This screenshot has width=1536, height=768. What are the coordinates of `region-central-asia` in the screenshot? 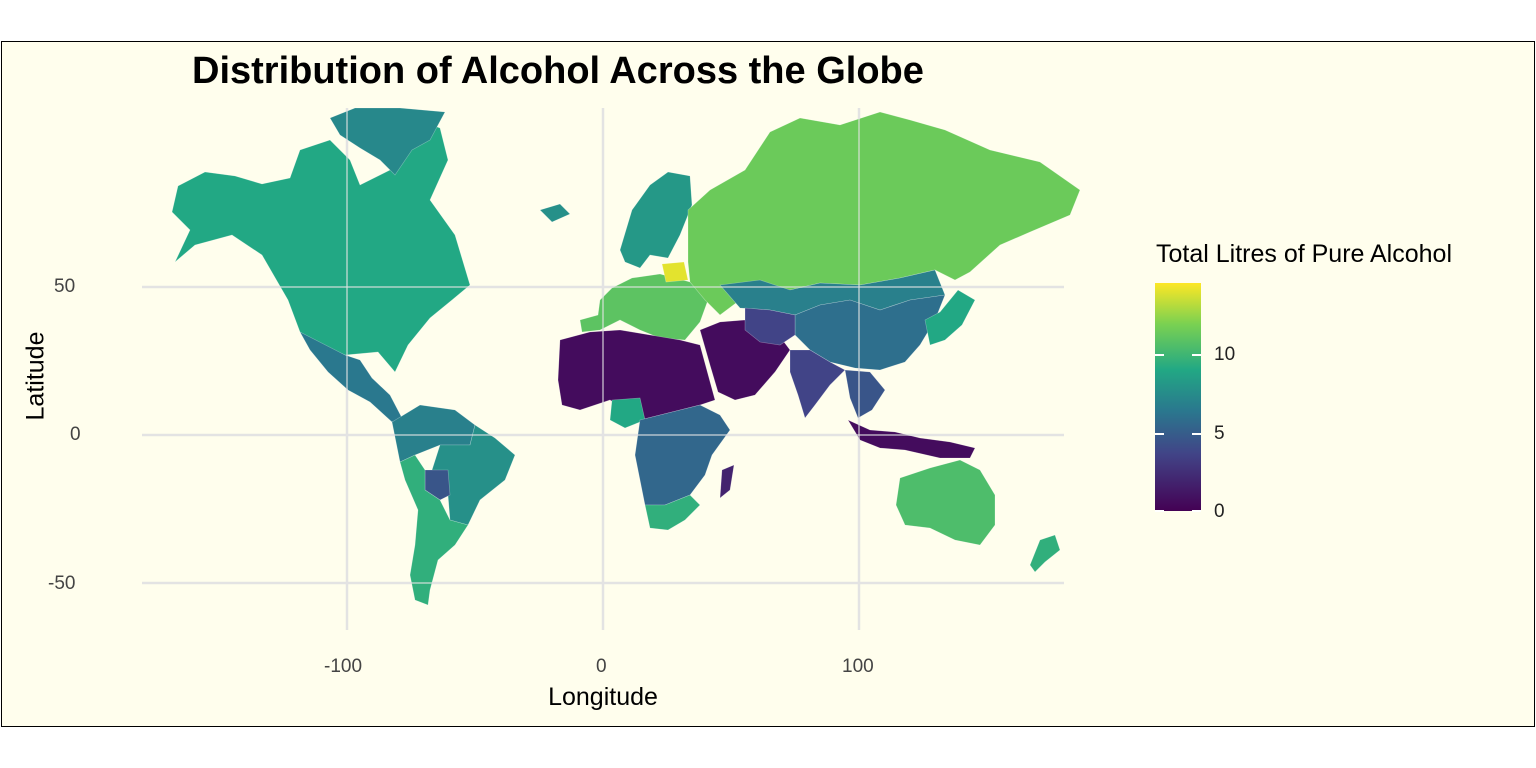 It's located at (770, 326).